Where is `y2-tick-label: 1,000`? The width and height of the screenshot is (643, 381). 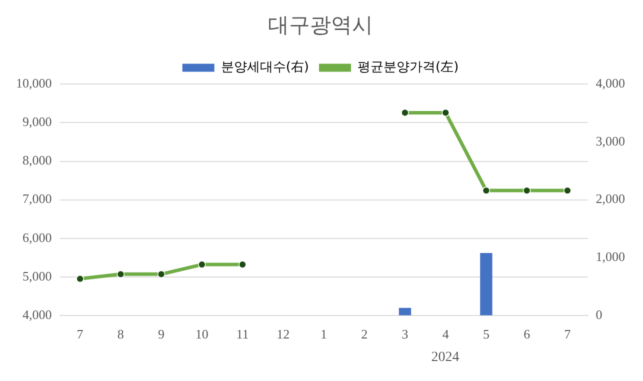 y2-tick-label: 1,000 is located at coordinates (610, 256).